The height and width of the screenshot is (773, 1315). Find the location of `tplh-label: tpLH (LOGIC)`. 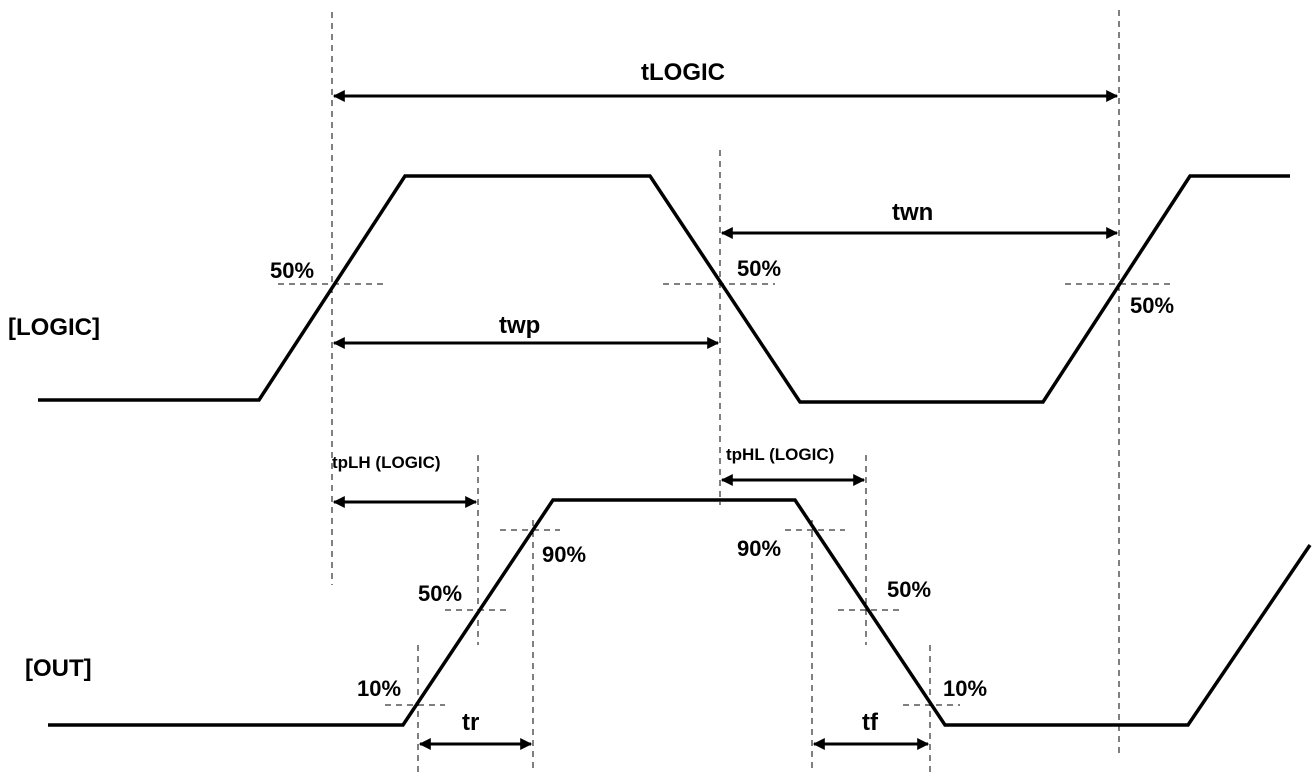

tplh-label: tpLH (LOGIC) is located at coordinates (386, 462).